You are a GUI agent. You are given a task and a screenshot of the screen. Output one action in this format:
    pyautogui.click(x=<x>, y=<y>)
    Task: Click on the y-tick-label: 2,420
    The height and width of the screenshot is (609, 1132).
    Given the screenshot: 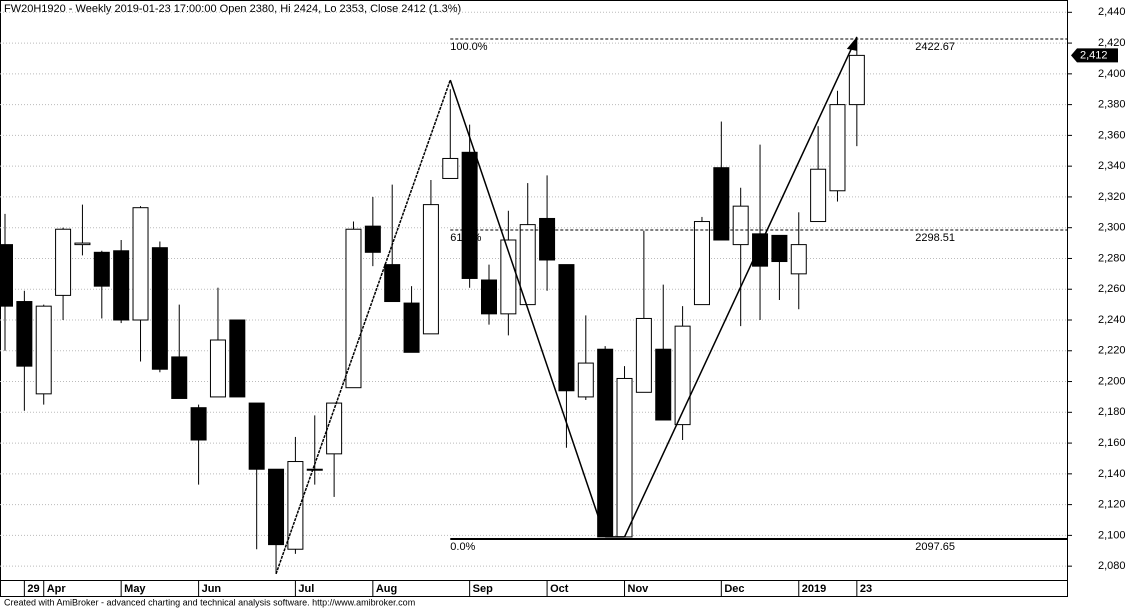 What is the action you would take?
    pyautogui.click(x=1112, y=43)
    